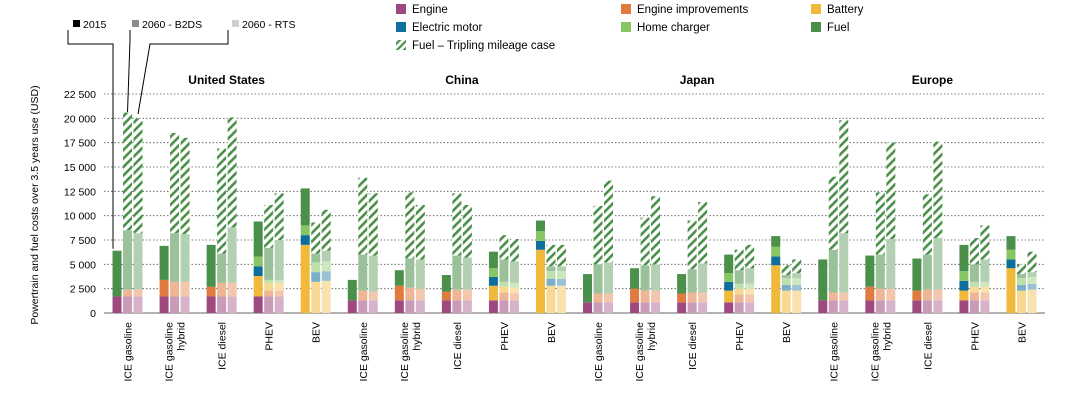 The width and height of the screenshot is (1068, 404). Describe the element at coordinates (93, 314) in the screenshot. I see `y-tick-label: 0` at that location.